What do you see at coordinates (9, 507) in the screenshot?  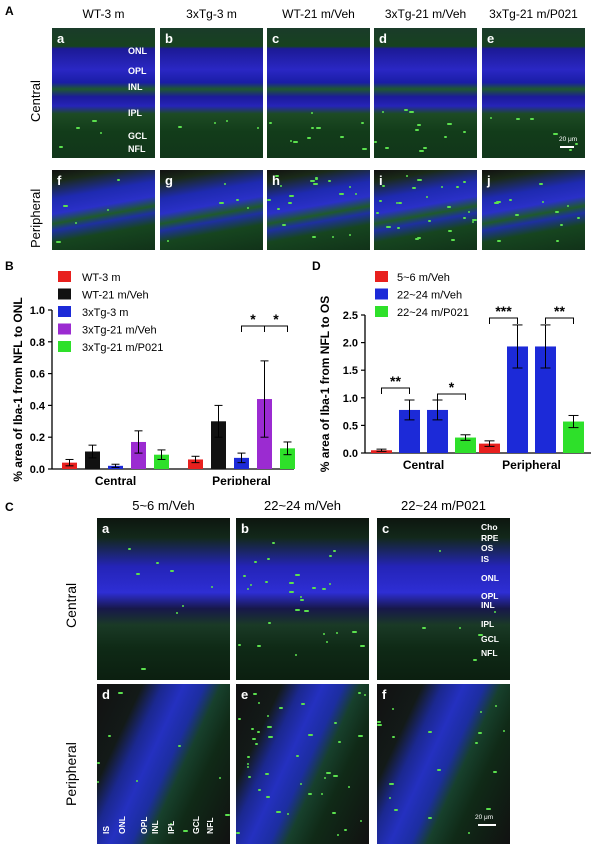 I see `panel-label-c: C` at bounding box center [9, 507].